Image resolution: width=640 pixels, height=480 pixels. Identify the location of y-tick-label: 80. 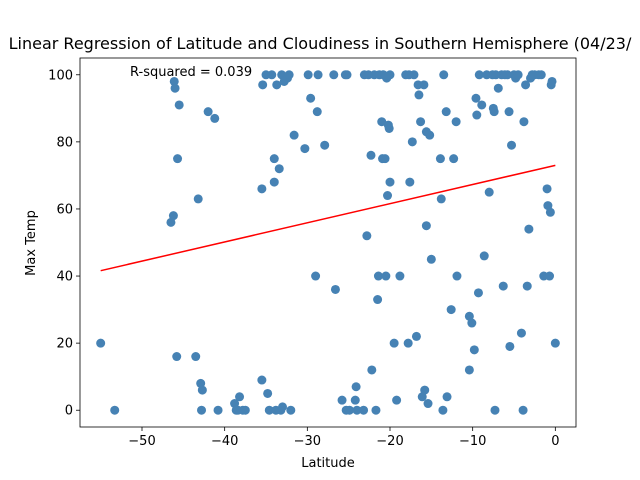
(64, 142).